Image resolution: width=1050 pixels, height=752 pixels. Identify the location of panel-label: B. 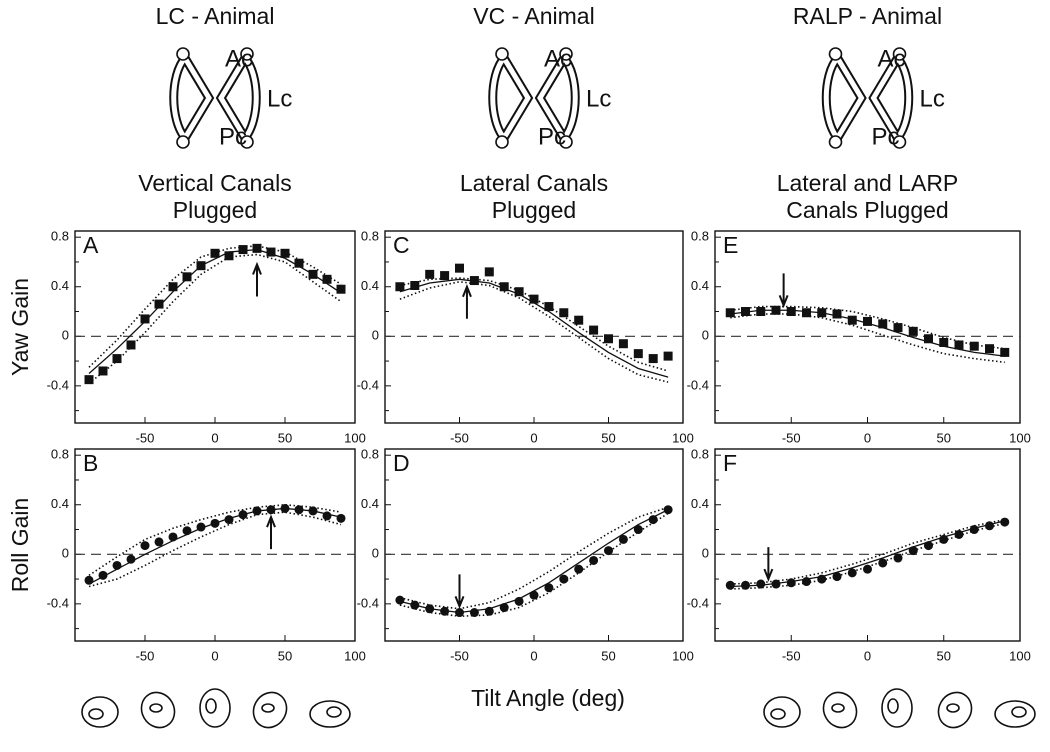
(90, 463).